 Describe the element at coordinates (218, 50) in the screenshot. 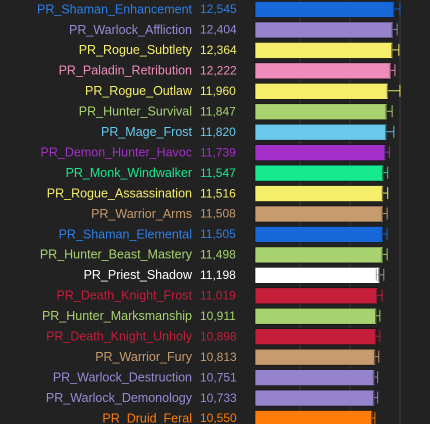

I see `value-label: 12,364` at that location.